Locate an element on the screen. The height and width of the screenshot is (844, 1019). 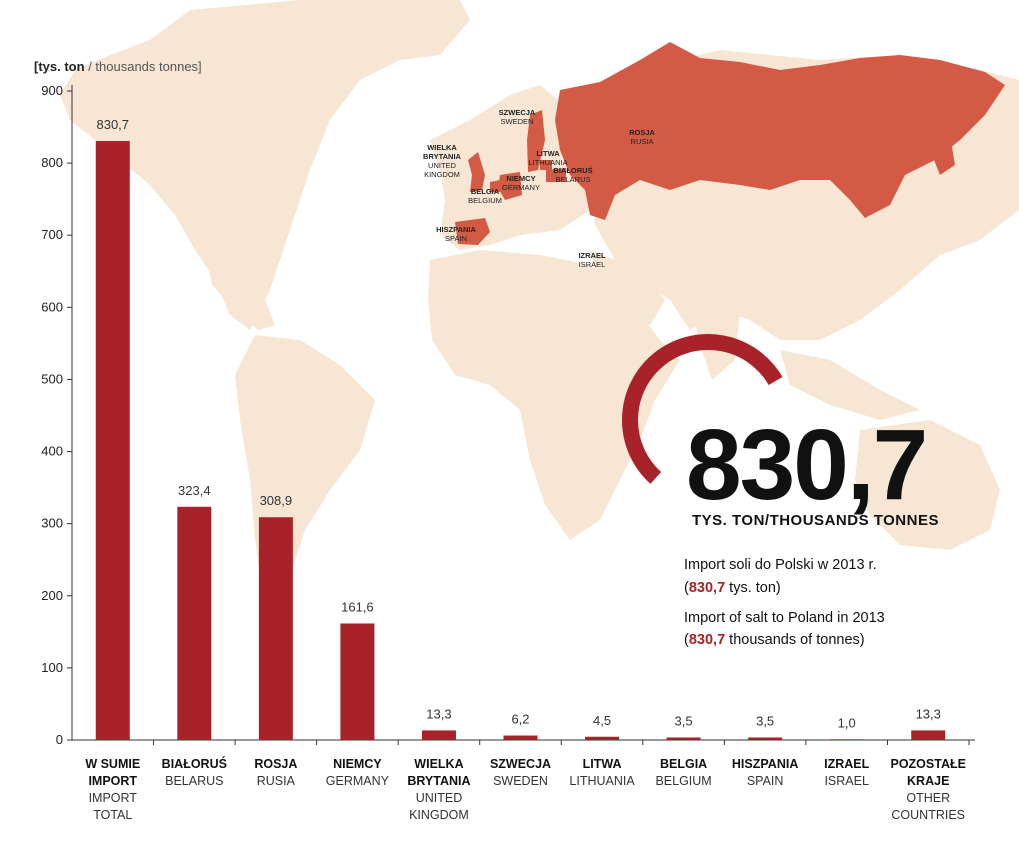
spain-shape is located at coordinates (472, 231).